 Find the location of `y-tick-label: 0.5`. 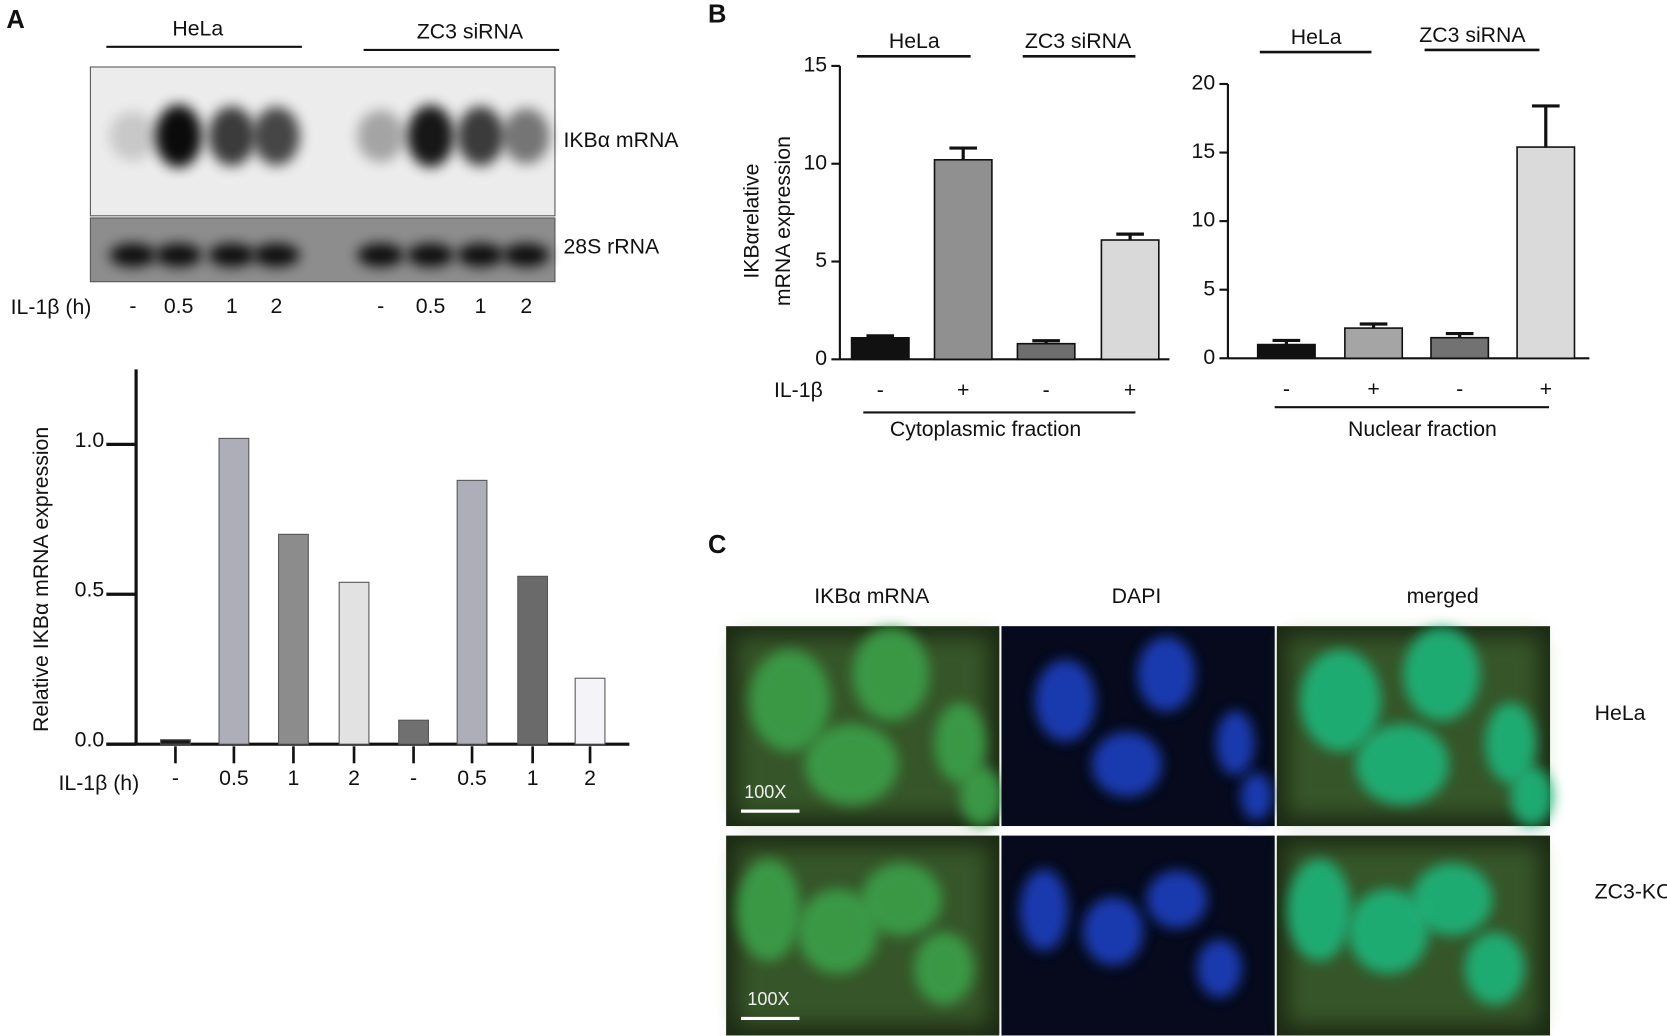

y-tick-label: 0.5 is located at coordinates (90, 590).